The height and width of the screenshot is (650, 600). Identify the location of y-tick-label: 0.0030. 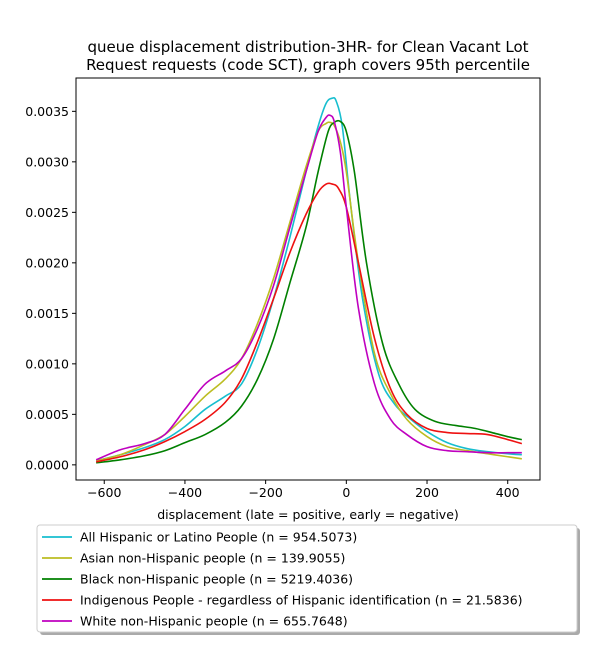
(47, 161).